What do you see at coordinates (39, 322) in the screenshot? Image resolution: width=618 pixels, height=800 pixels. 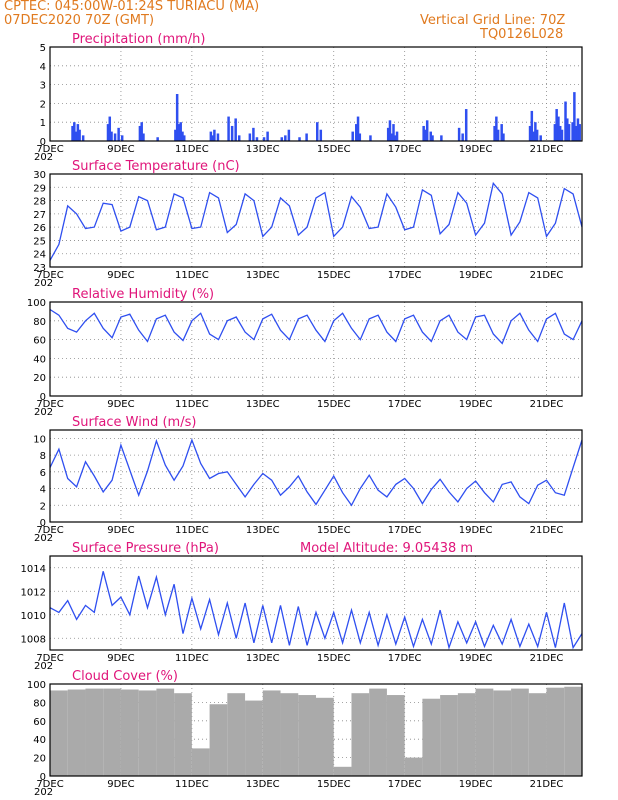 I see `y-tick-label: 80` at bounding box center [39, 322].